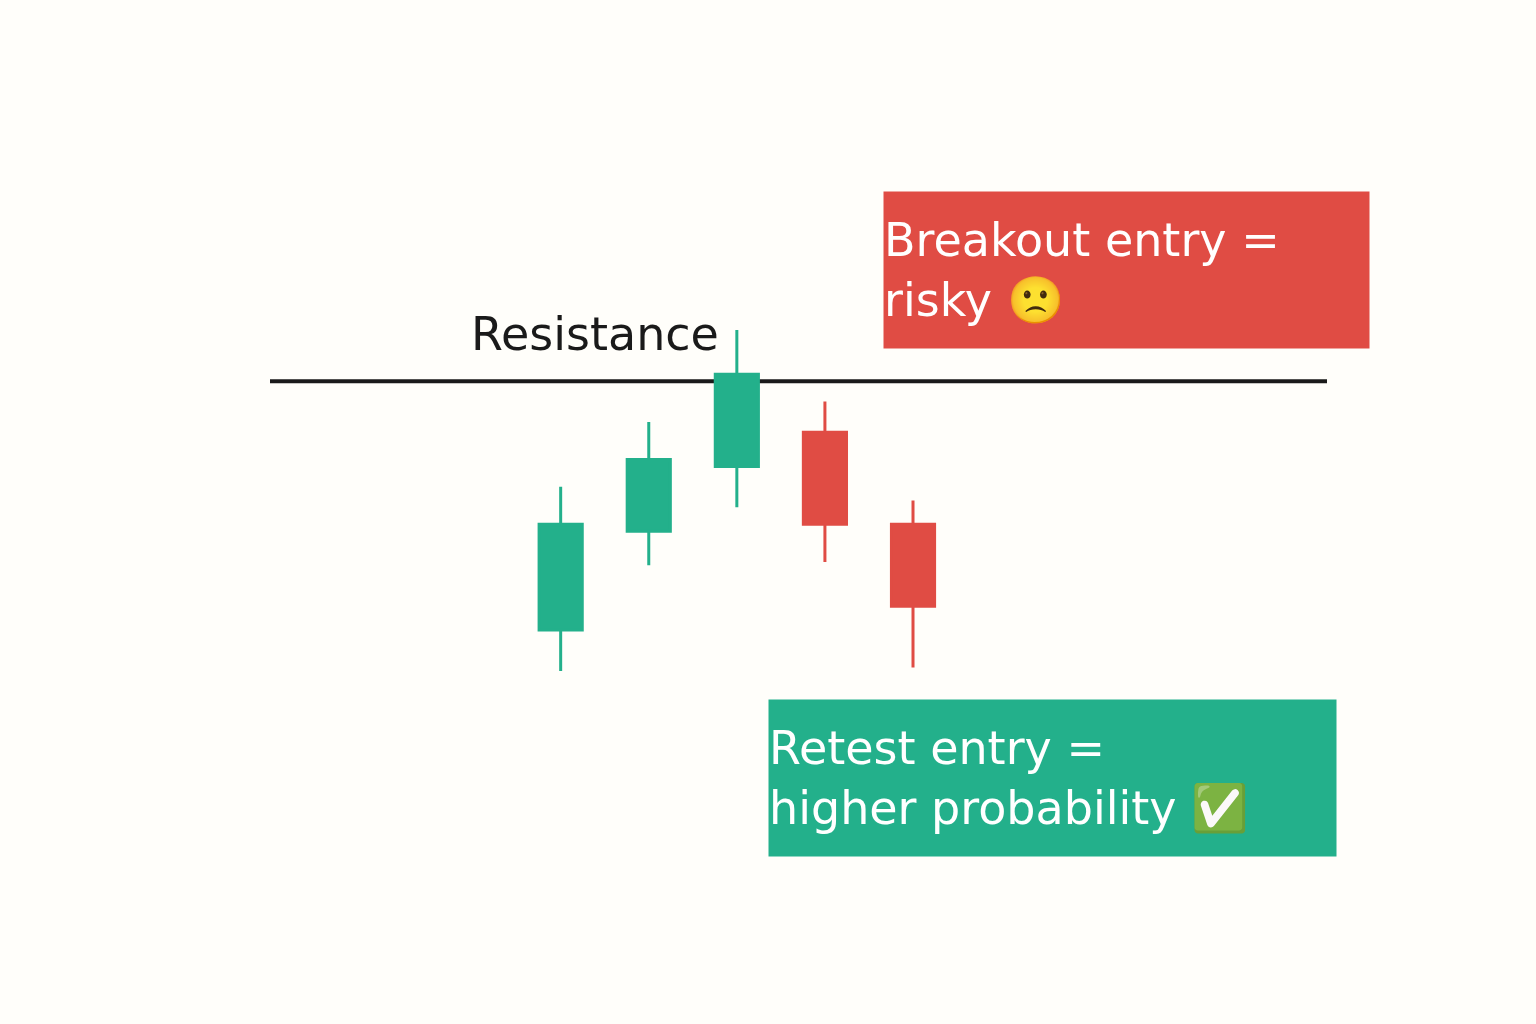 This screenshot has height=1024, width=1536. I want to click on text: Retest entry = higher probability ✅, so click(1009, 778).